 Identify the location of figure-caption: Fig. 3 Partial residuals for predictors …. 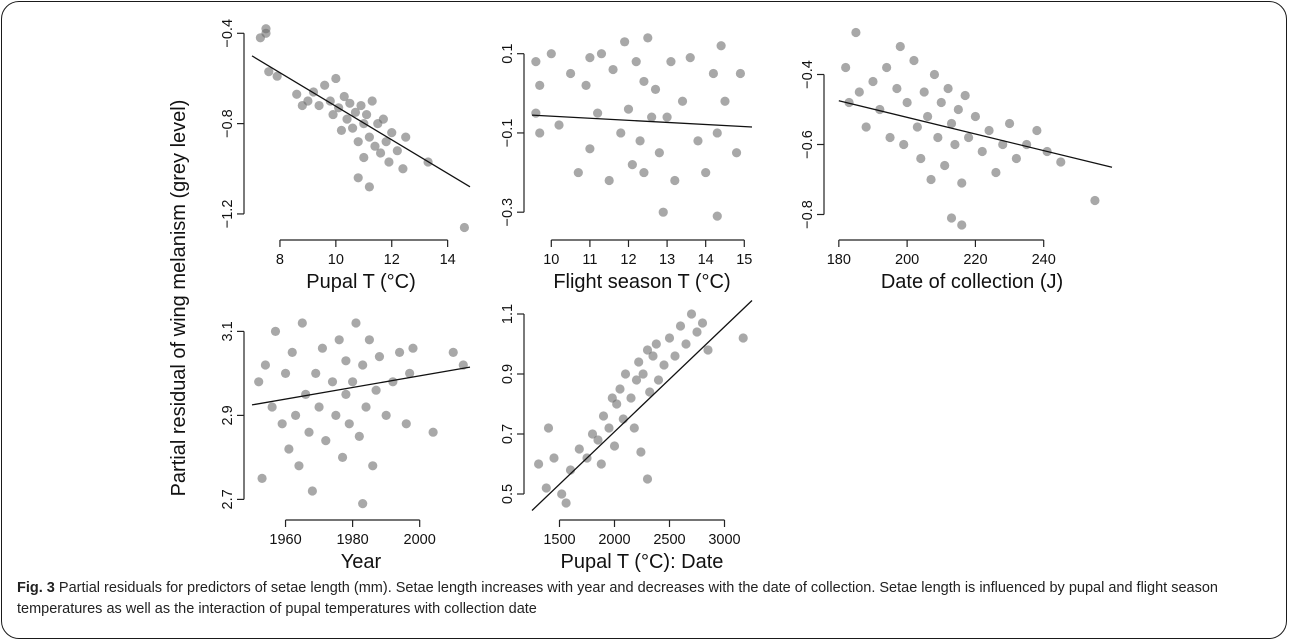
(642, 599).